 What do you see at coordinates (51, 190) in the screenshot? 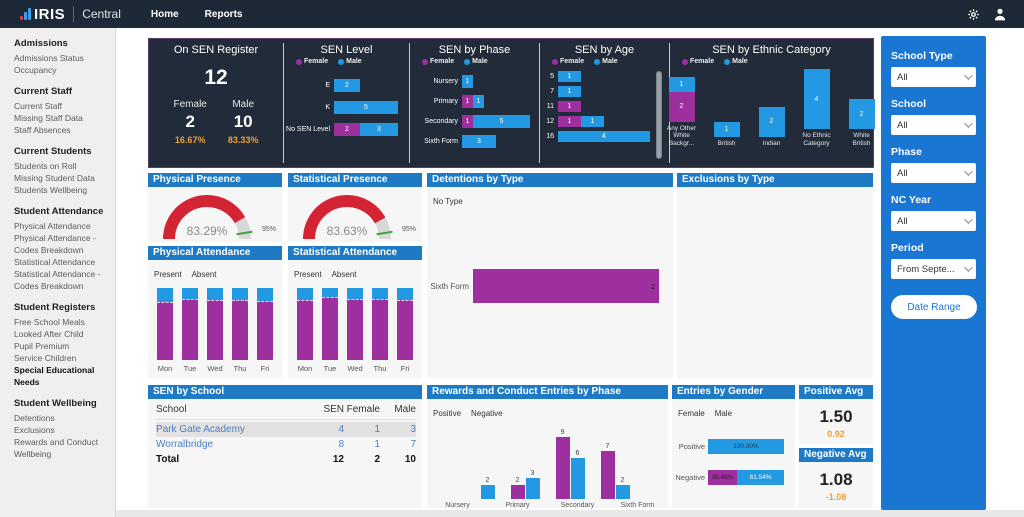
I see `sidebar-item-students-wellbeing: Students Wellbeing` at bounding box center [51, 190].